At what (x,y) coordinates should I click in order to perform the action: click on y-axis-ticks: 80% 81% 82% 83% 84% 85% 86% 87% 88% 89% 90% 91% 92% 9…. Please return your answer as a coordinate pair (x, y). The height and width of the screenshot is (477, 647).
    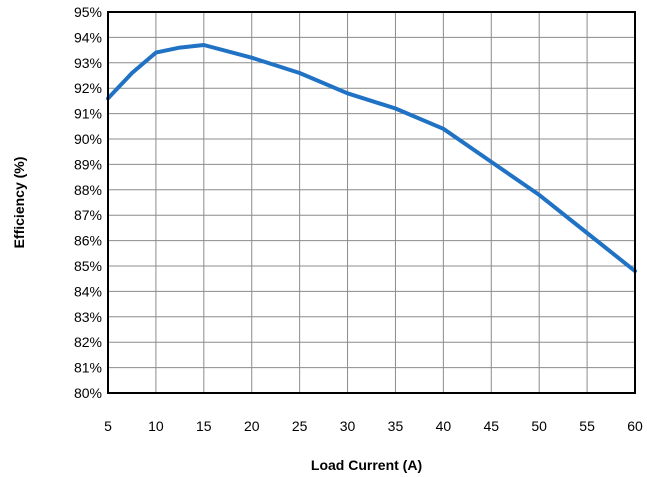
    Looking at the image, I should click on (88, 202).